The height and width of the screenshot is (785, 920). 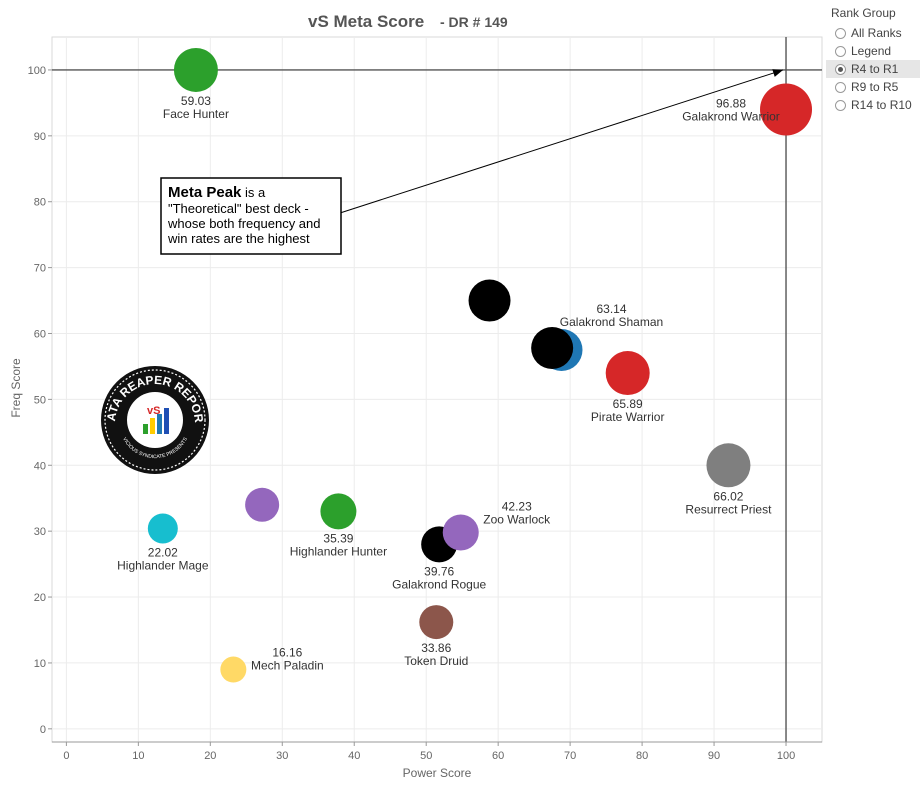 I want to click on annotation-box, so click(x=251, y=216).